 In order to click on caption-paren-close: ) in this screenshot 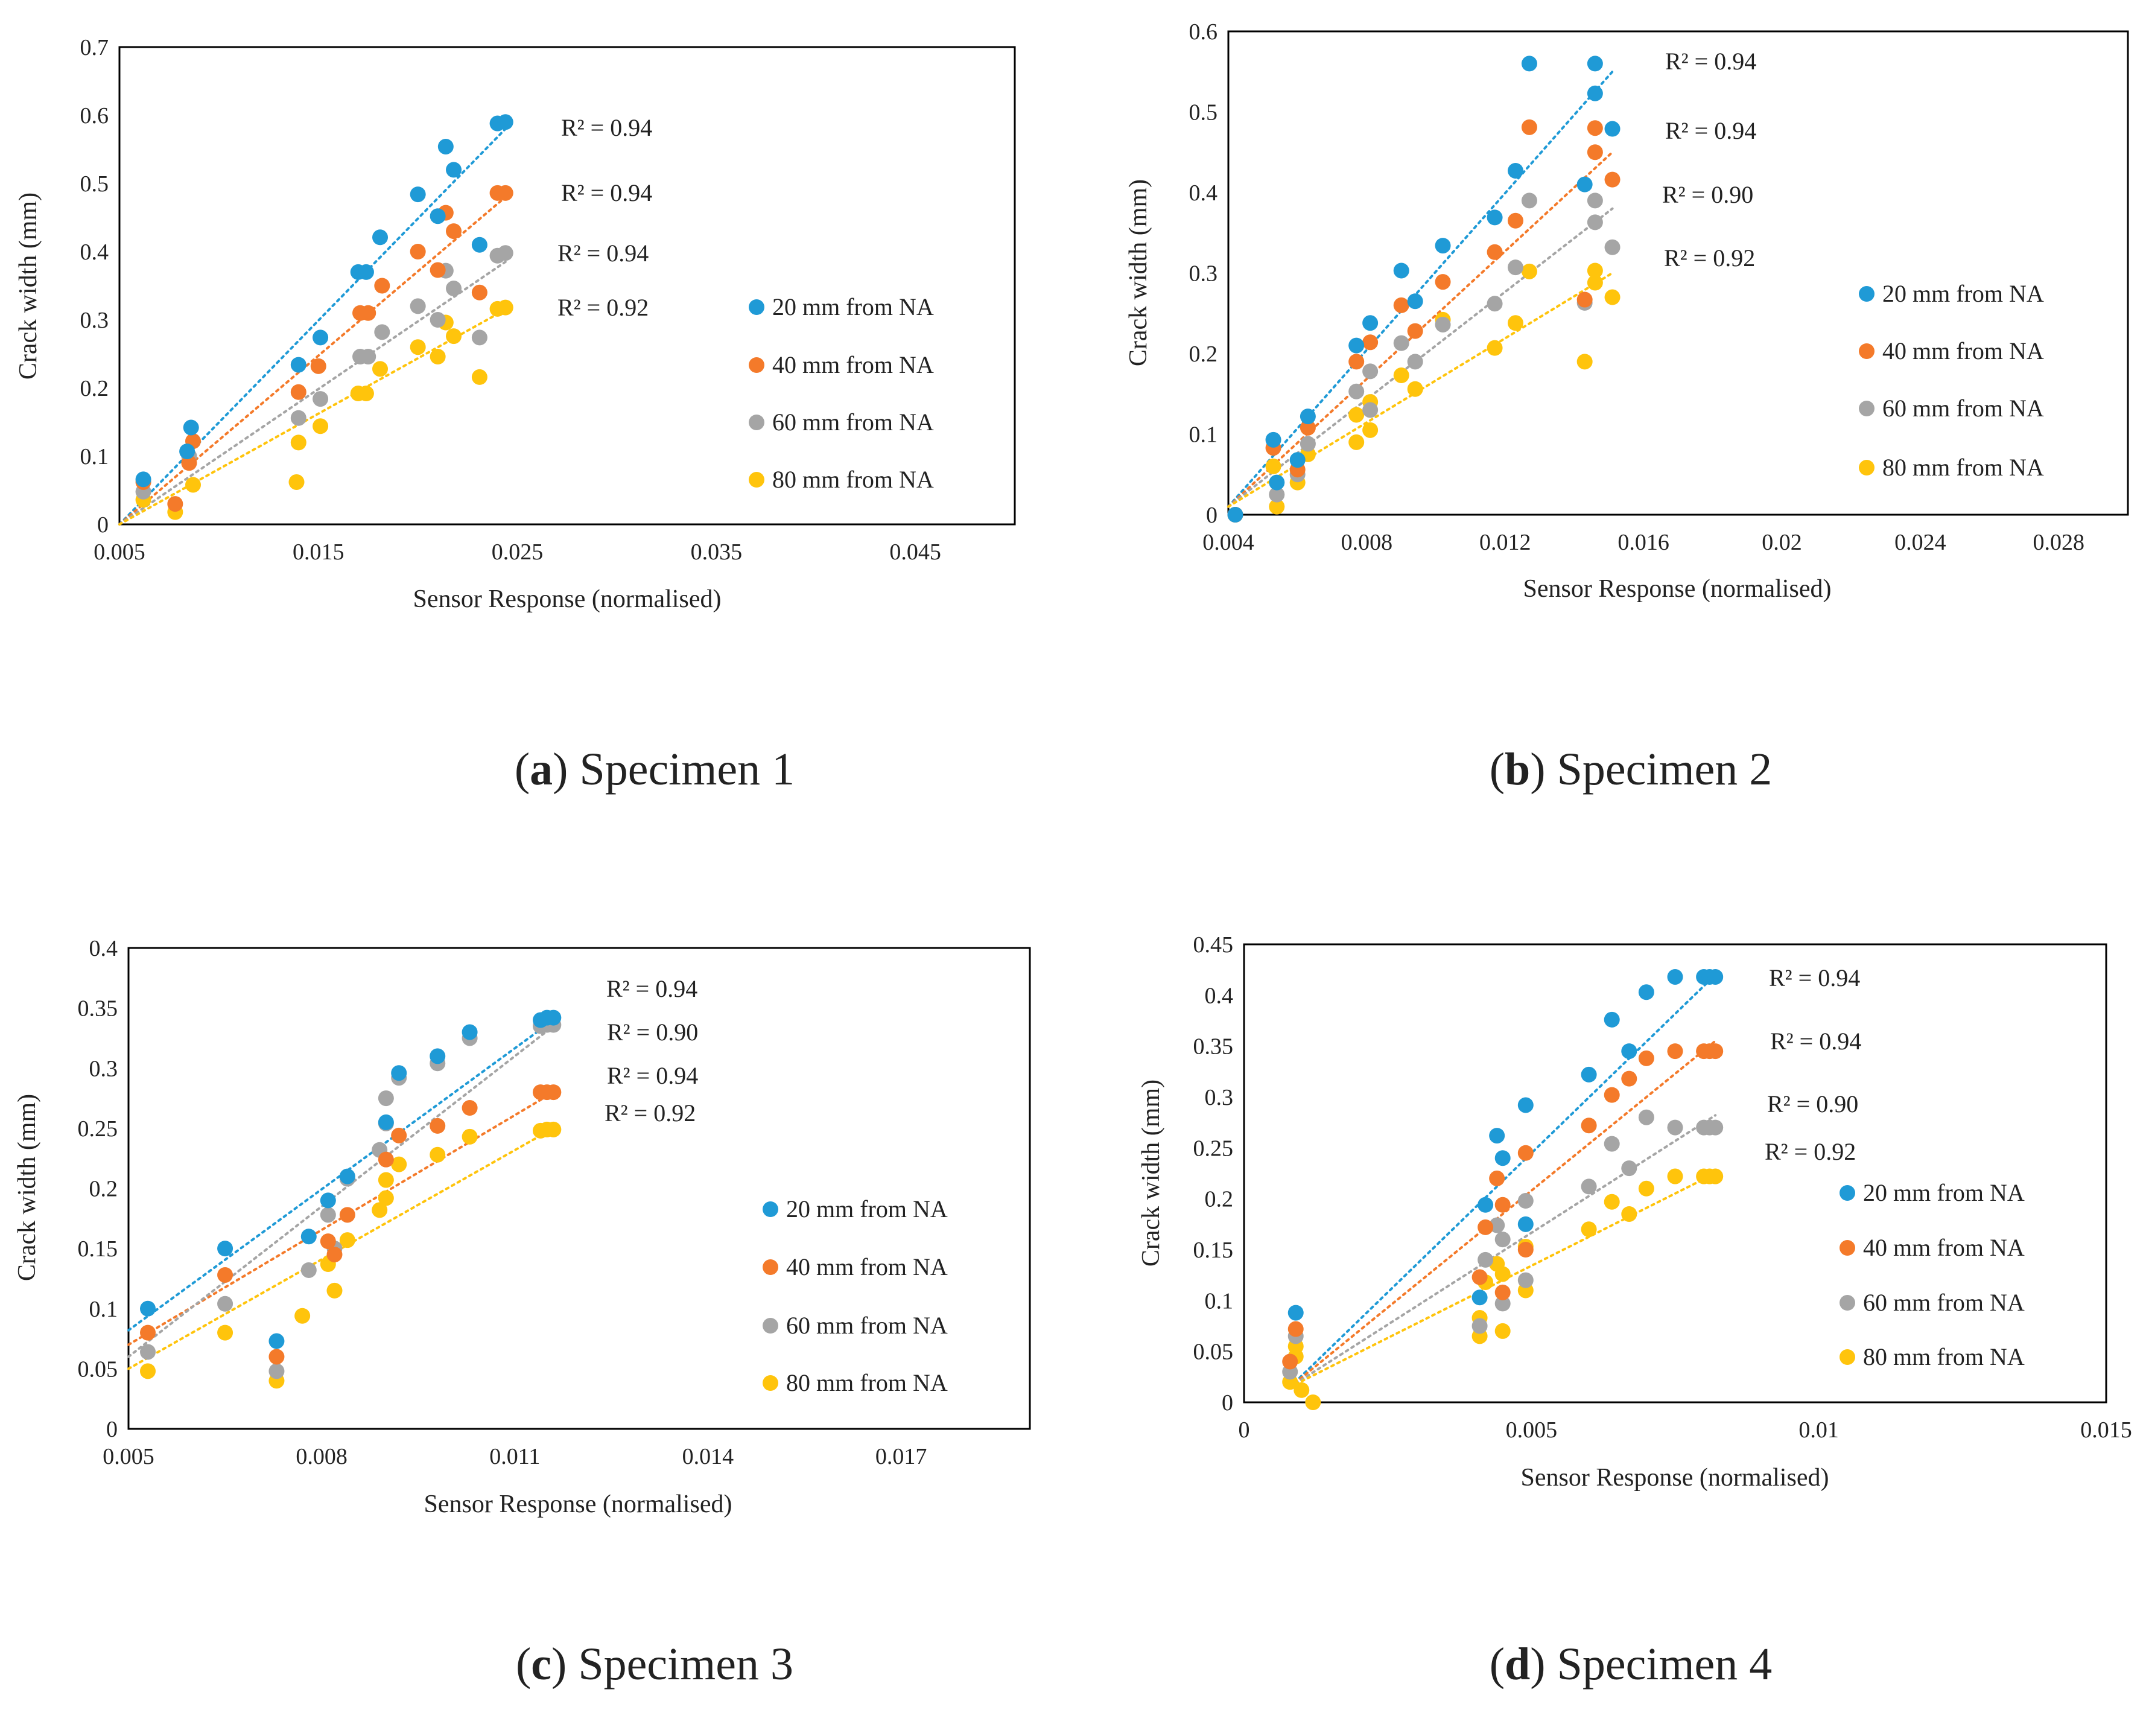, I will do `click(559, 1664)`.